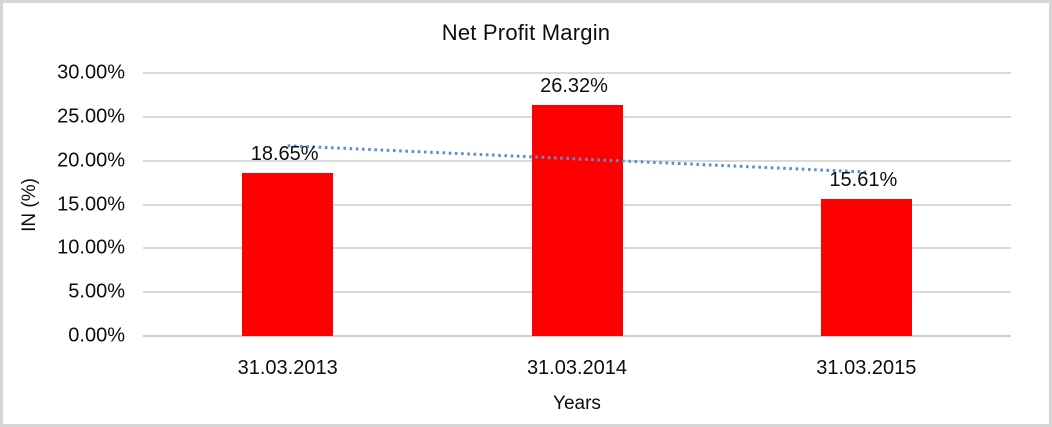  Describe the element at coordinates (577, 159) in the screenshot. I see `trendline` at that location.